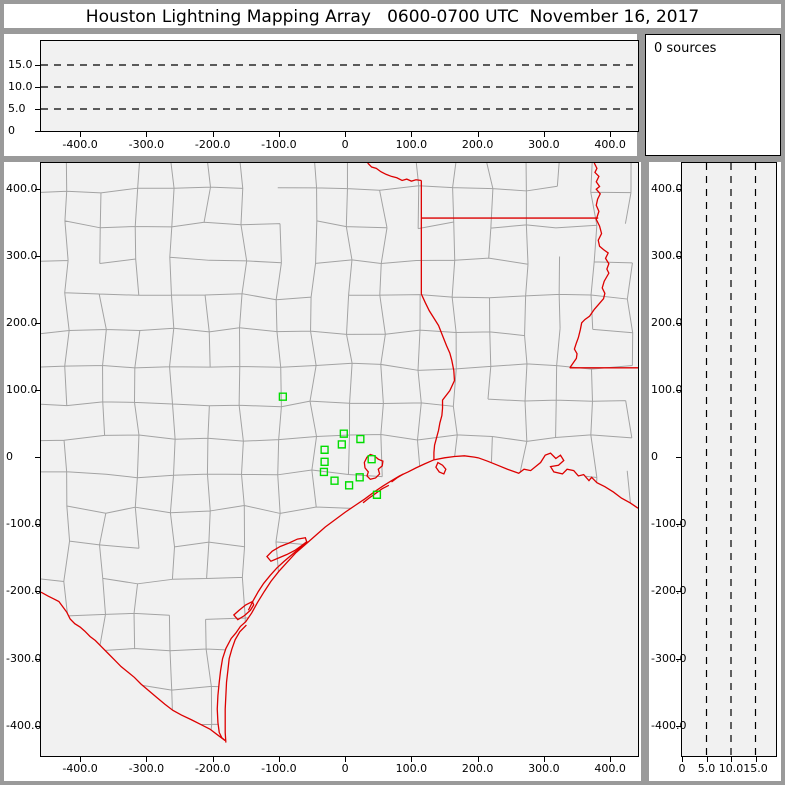 The height and width of the screenshot is (785, 785). What do you see at coordinates (392, 31) in the screenshot?
I see `separator-under-title` at bounding box center [392, 31].